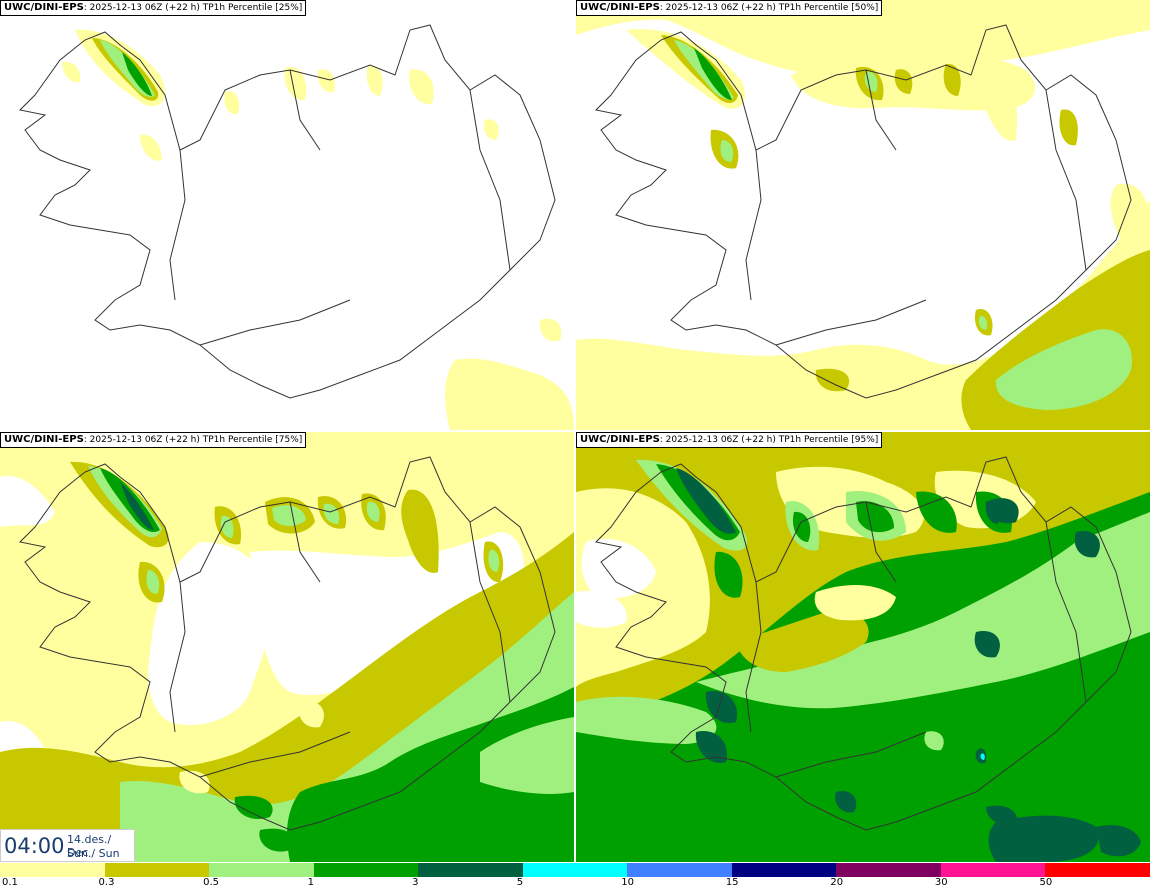  What do you see at coordinates (34, 846) in the screenshot?
I see `valid-time: 04:00` at bounding box center [34, 846].